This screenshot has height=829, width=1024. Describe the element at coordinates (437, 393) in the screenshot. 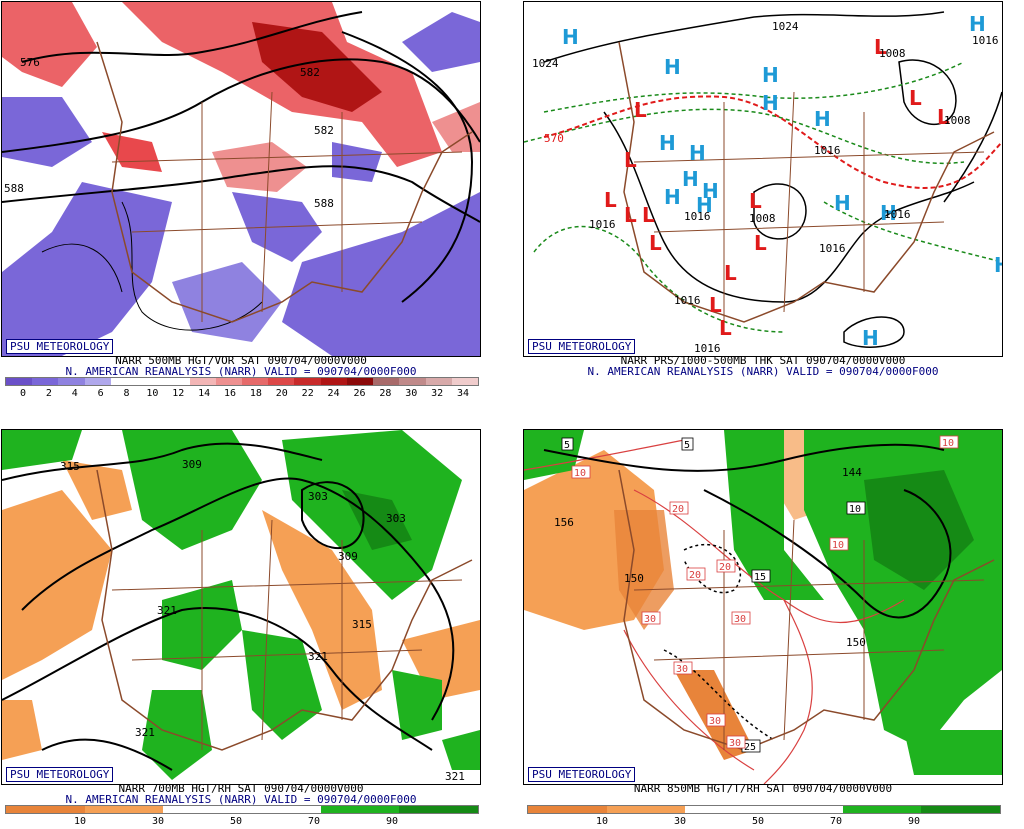

I see `colorbar-tick-label: 32` at that location.